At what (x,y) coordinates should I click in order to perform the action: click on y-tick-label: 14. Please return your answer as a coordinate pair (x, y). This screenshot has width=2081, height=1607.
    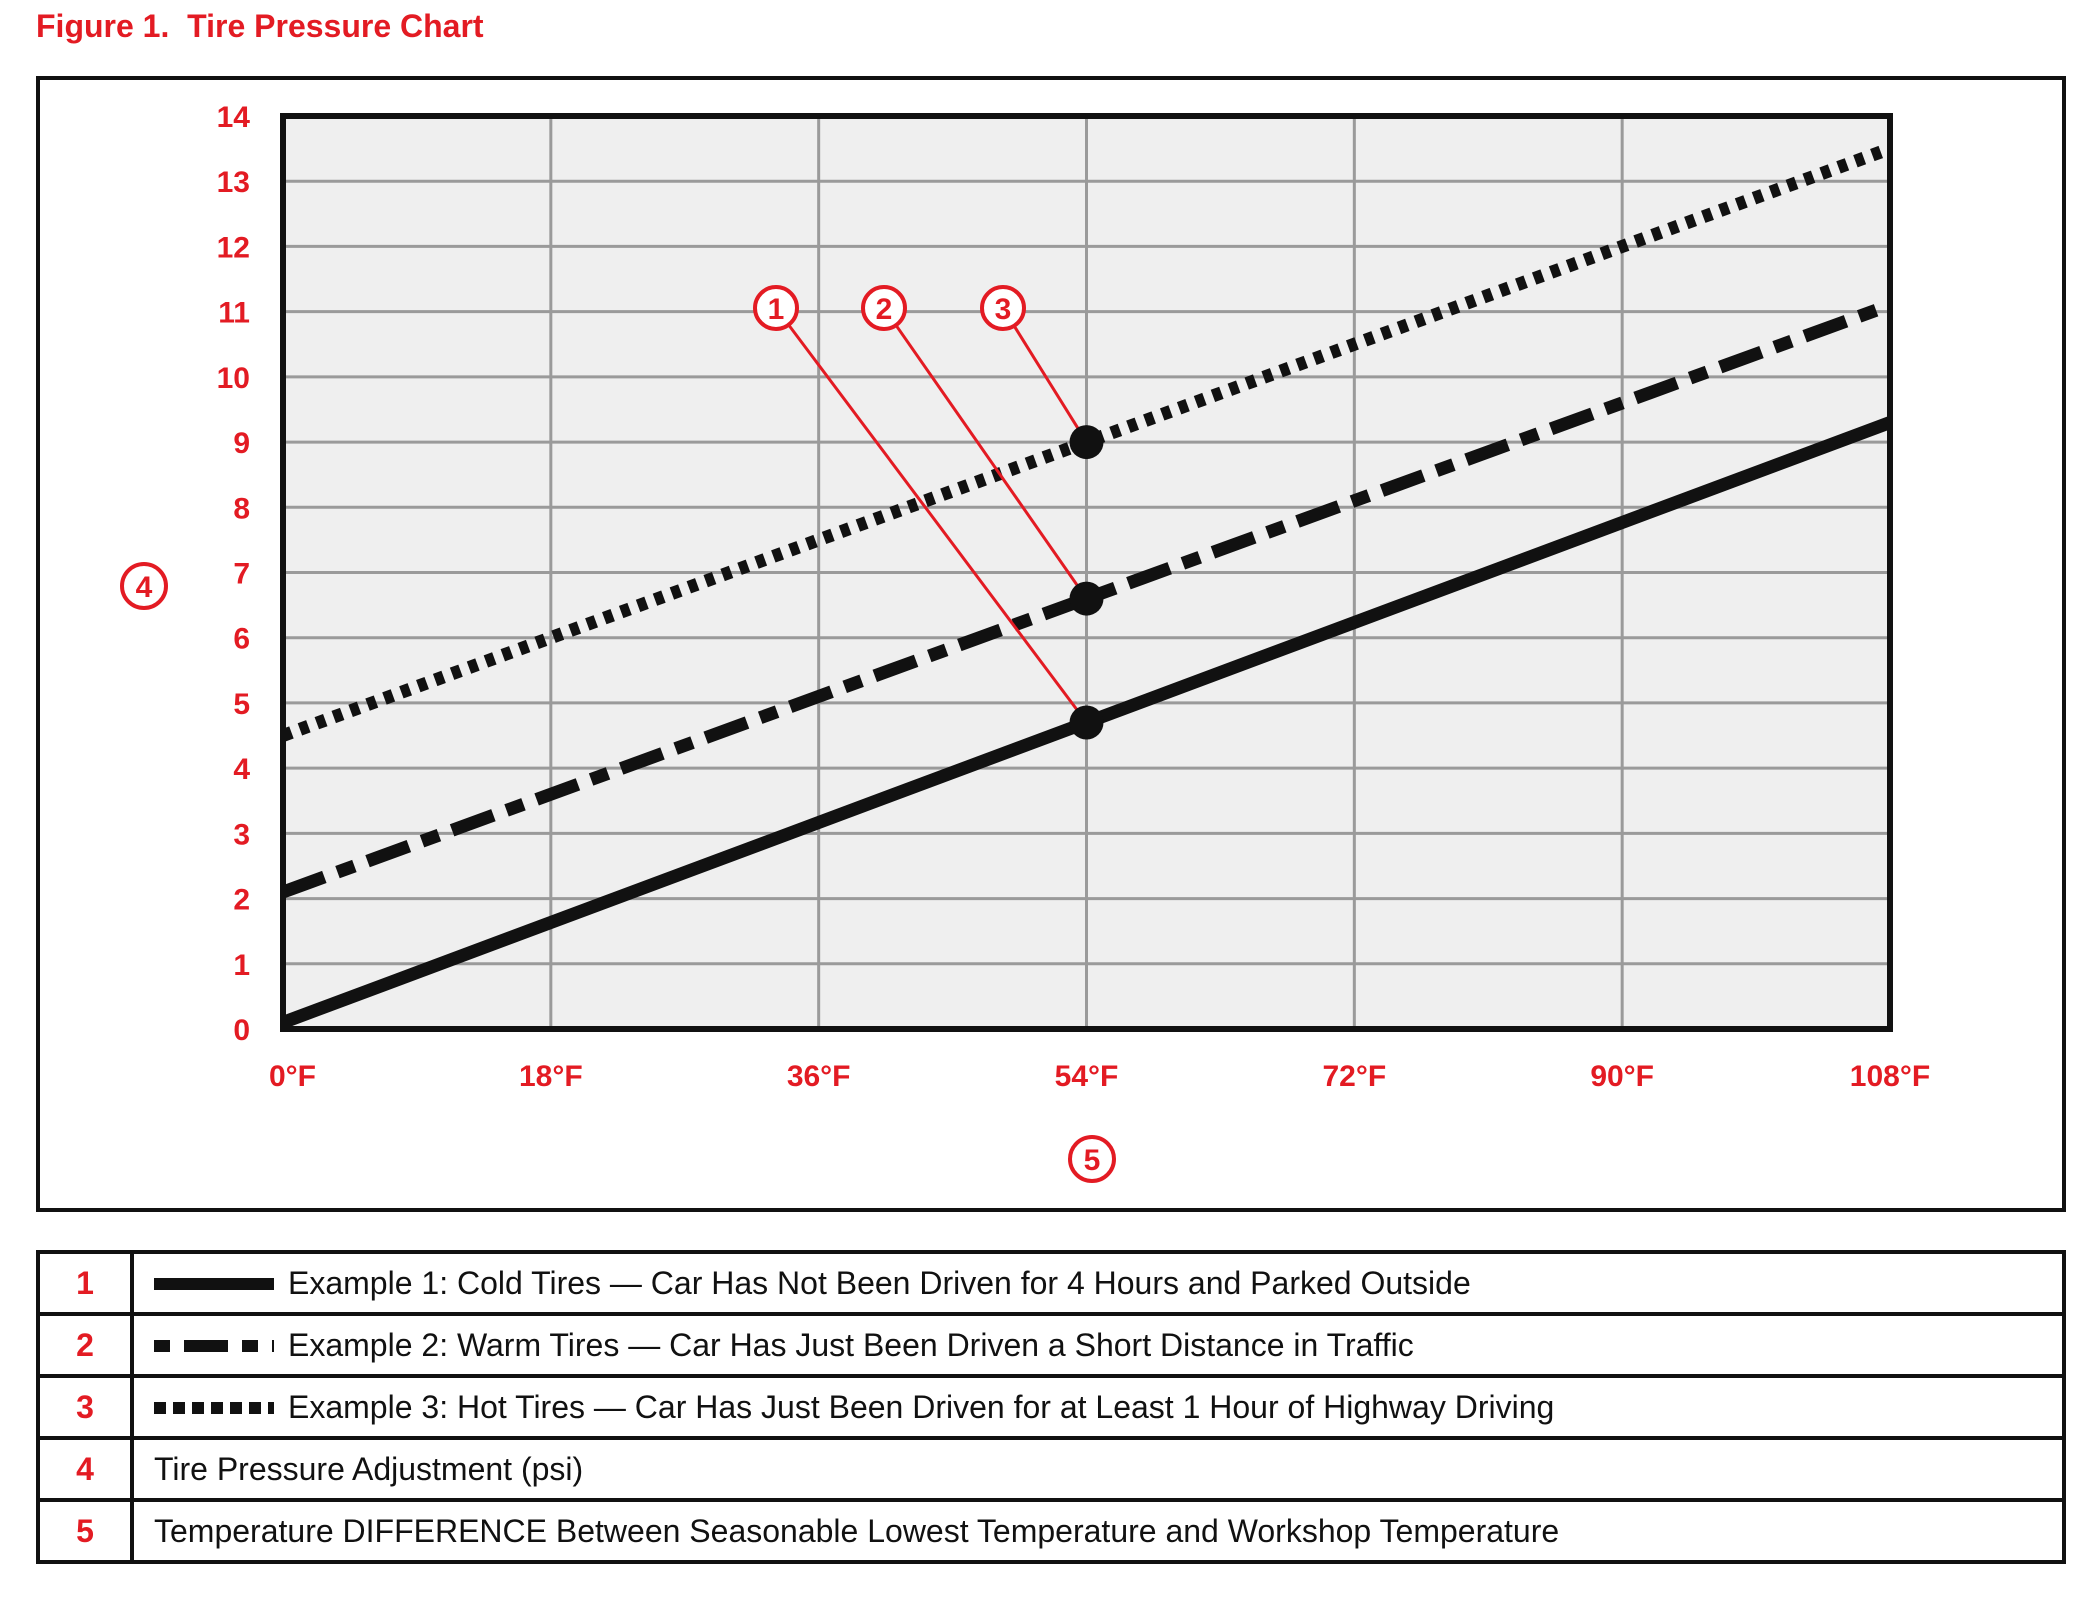
    Looking at the image, I should click on (234, 117).